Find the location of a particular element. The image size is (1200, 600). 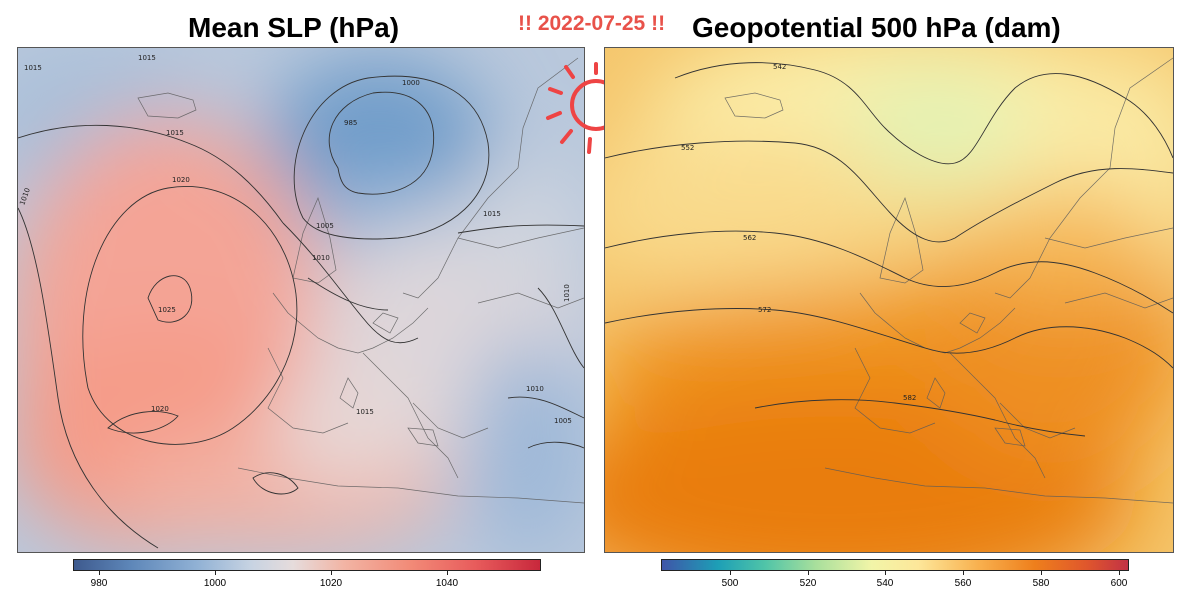

z500-colorbar-label: 520 is located at coordinates (808, 583).